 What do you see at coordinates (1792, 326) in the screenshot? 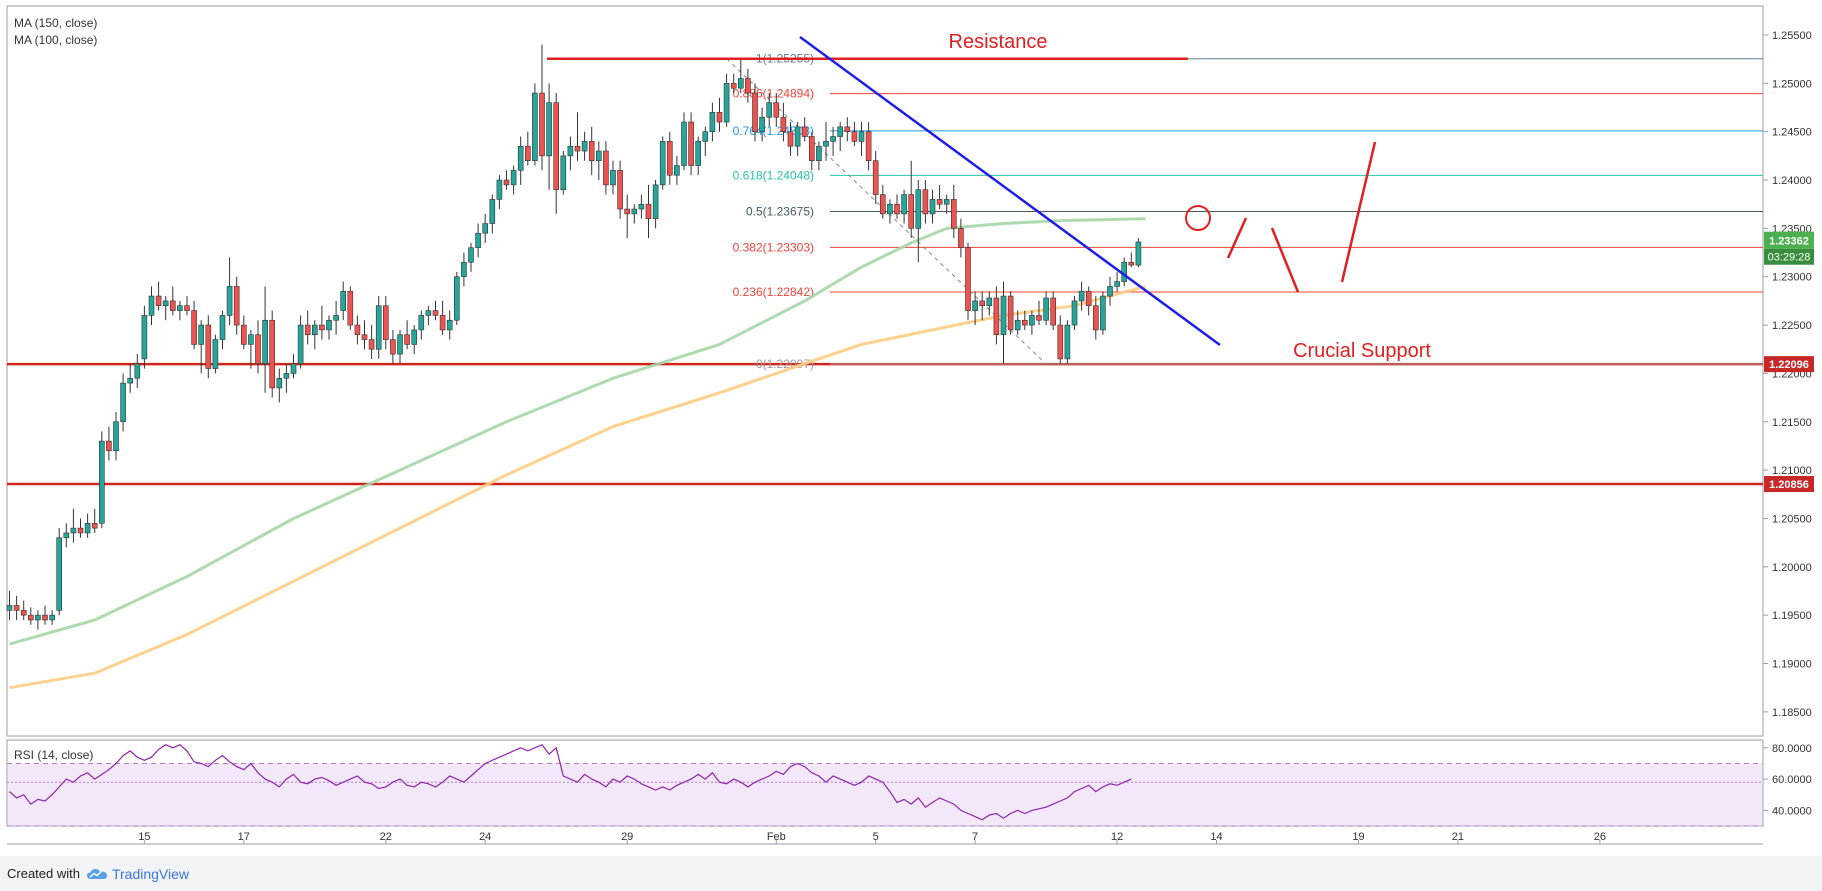
I see `y-tick-label: 1.22500` at bounding box center [1792, 326].